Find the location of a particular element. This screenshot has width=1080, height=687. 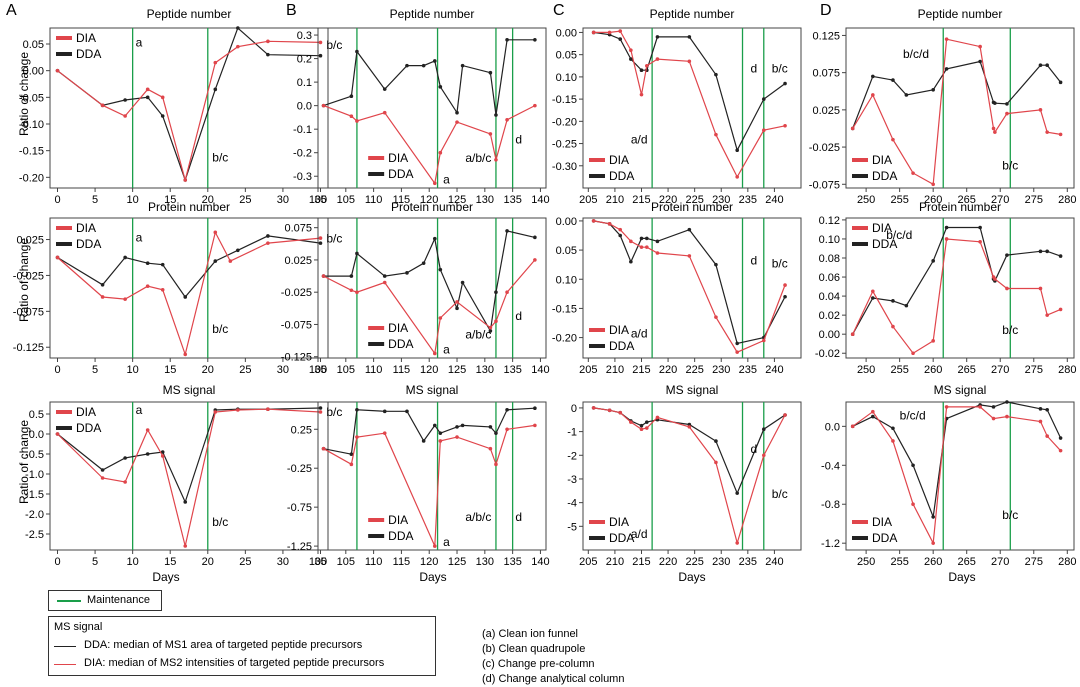

x-tick-label: 270 is located at coordinates (1000, 200).